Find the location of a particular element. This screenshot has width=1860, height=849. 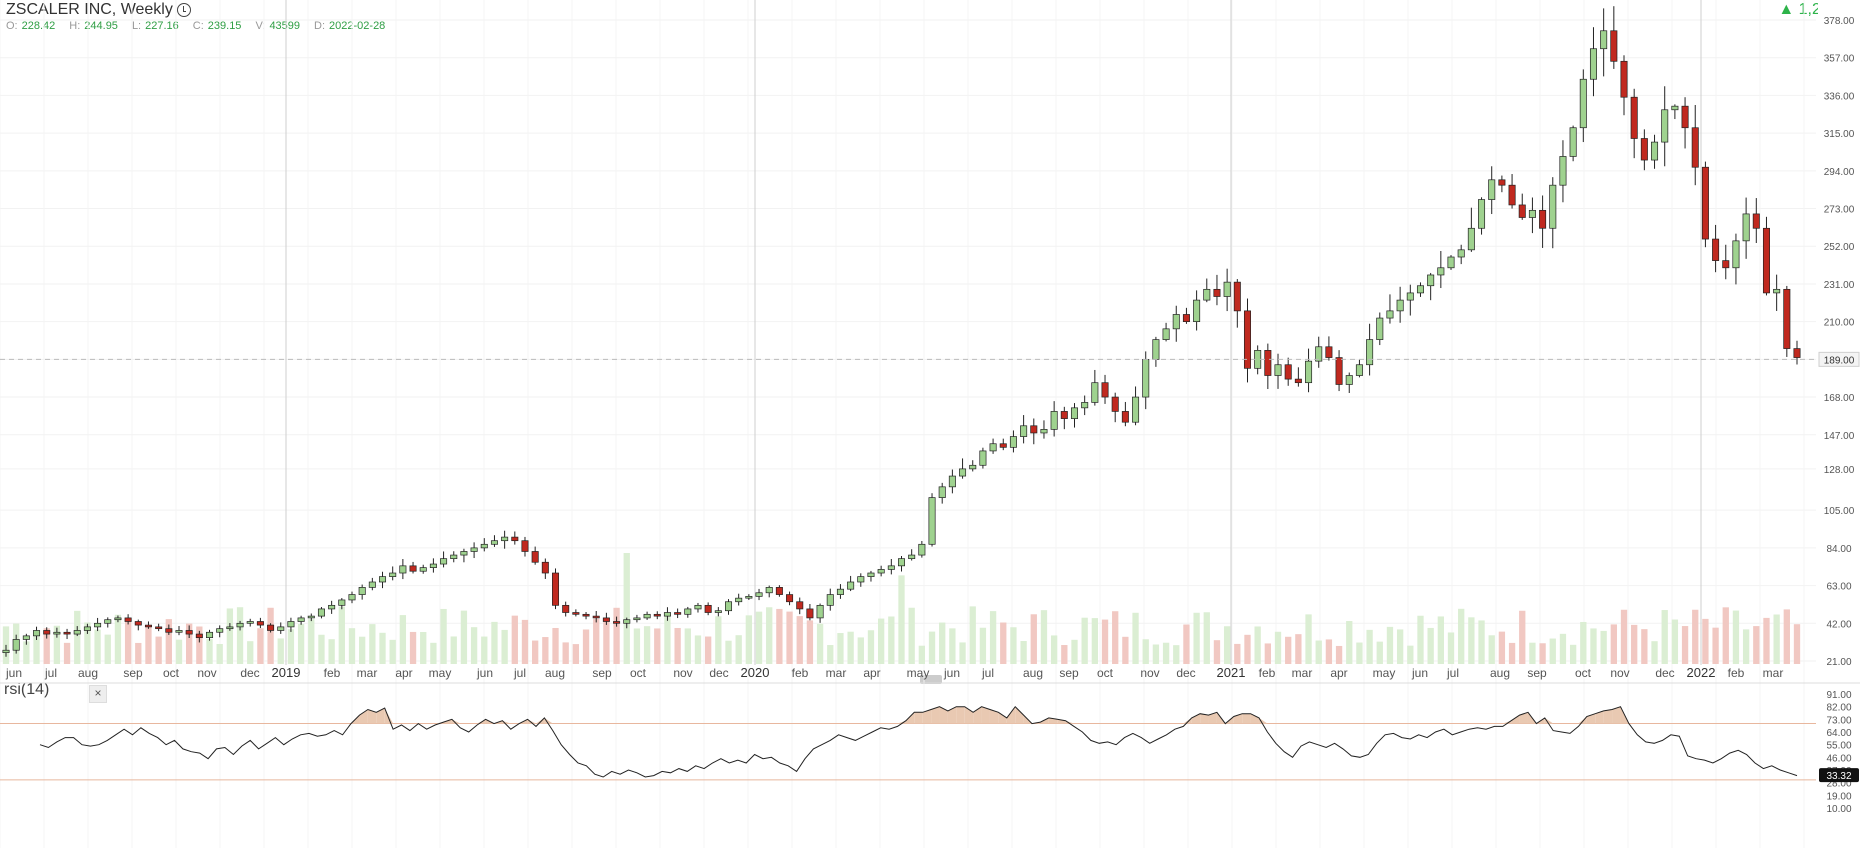

y-tick-label: 168.00 is located at coordinates (1839, 398).